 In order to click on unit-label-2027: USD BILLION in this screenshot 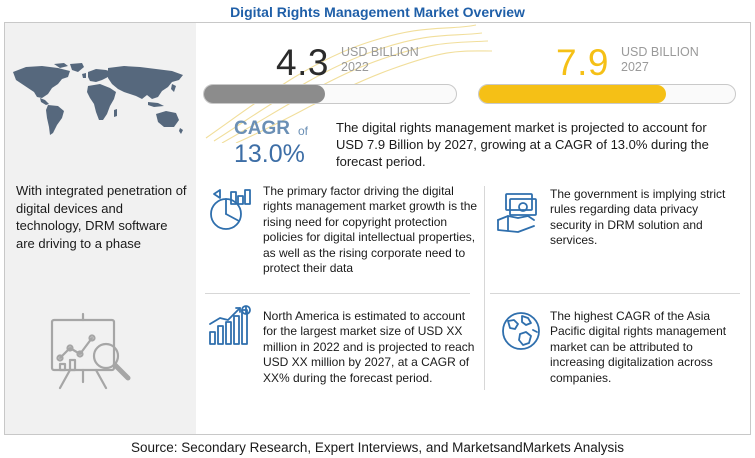, I will do `click(660, 52)`.